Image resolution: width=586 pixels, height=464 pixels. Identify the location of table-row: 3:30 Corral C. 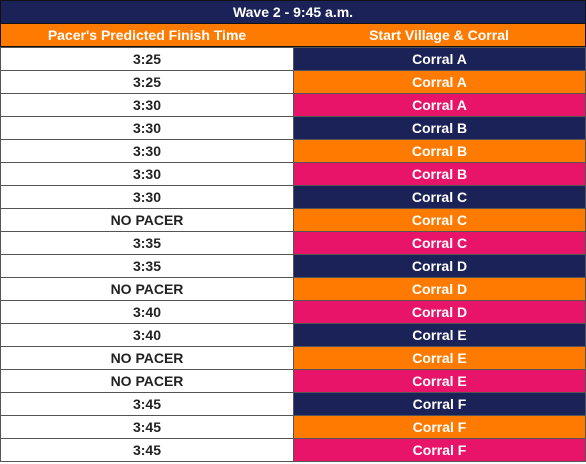
(293, 197).